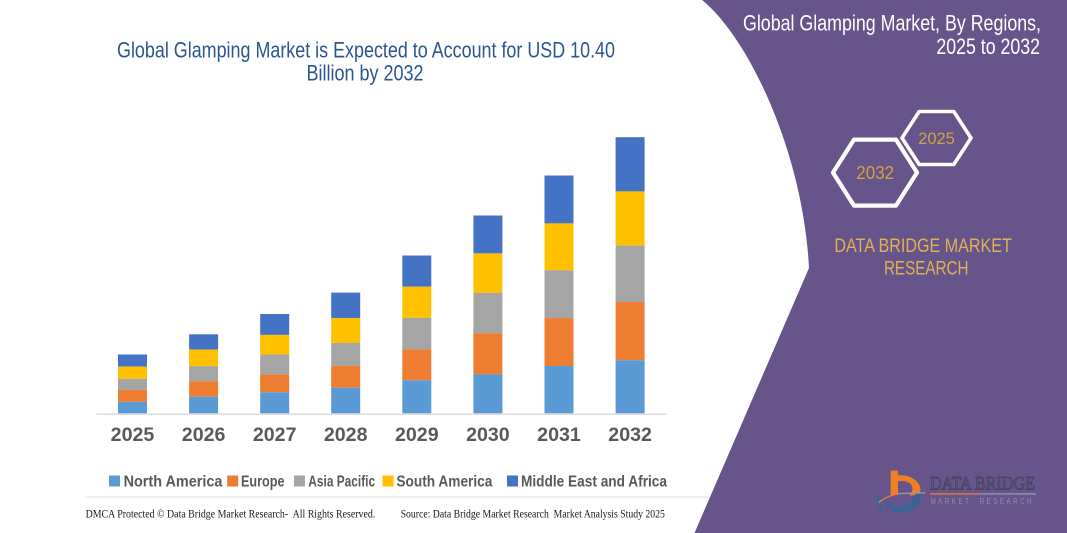 This screenshot has height=533, width=1067. I want to click on svg-text: 2027, so click(275, 435).